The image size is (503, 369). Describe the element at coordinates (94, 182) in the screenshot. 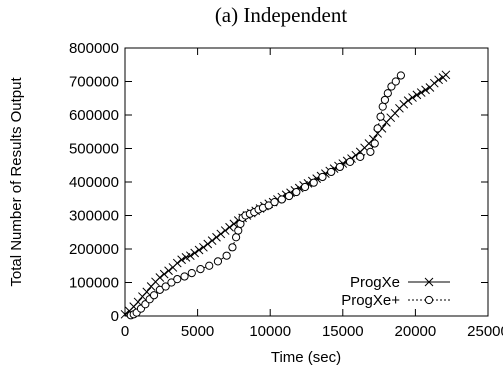

I see `y-tick-label: 400000` at that location.